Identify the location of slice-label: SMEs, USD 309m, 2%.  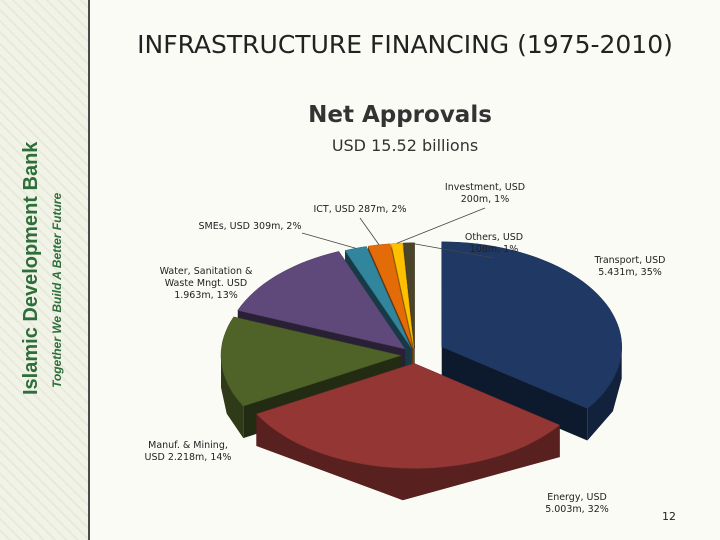
(250, 226).